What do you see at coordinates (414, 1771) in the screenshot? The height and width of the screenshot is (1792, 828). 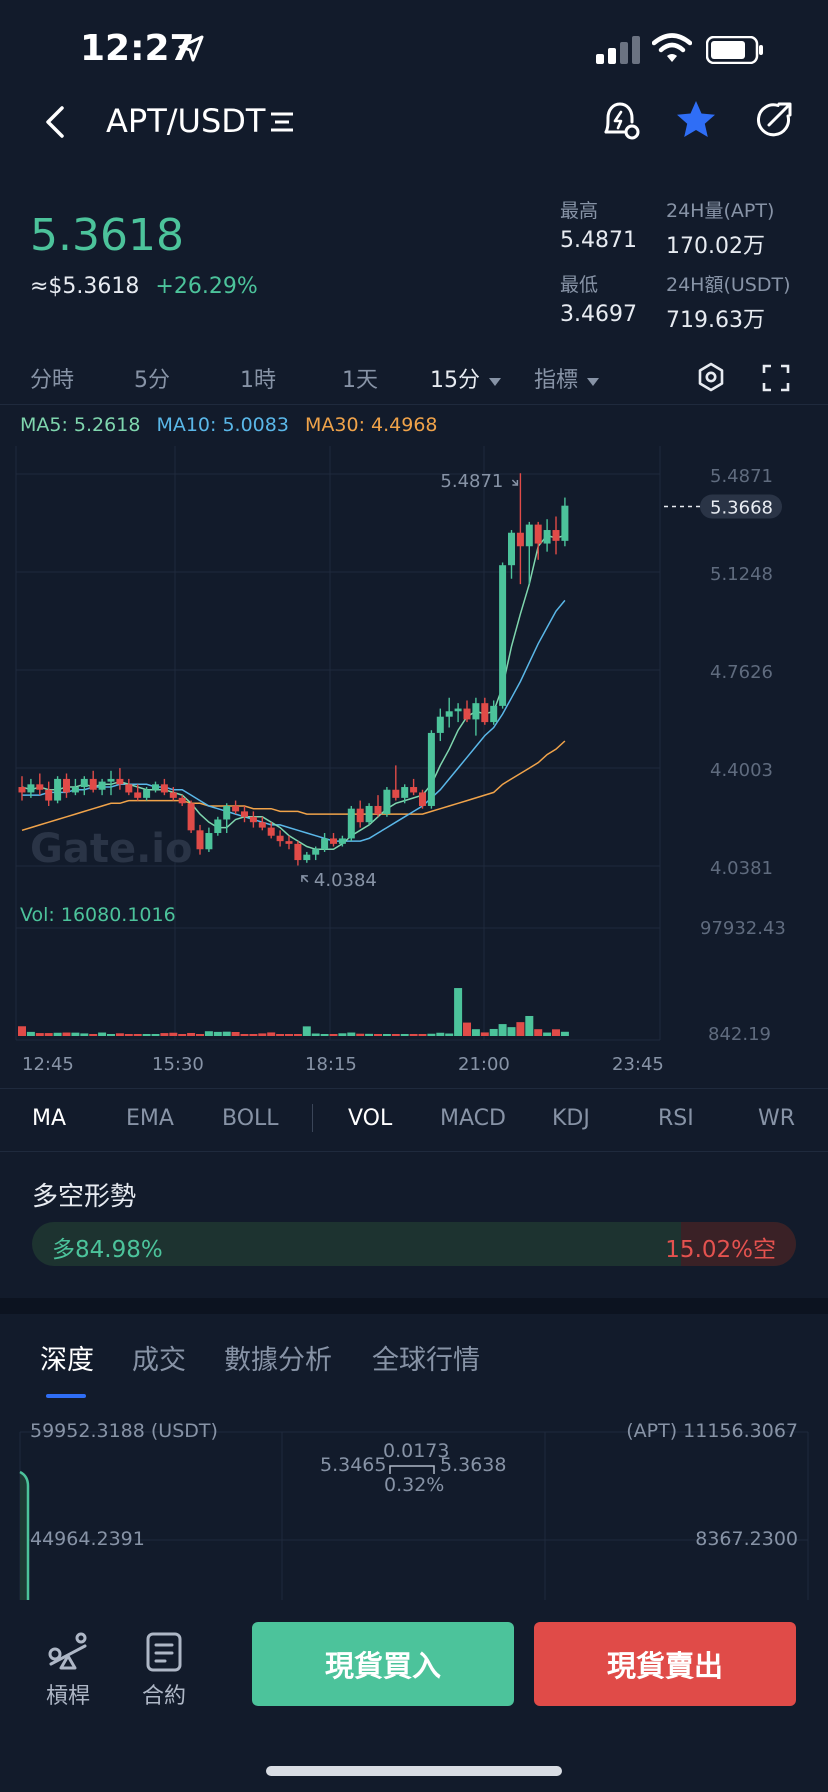 I see `home-indicator` at bounding box center [414, 1771].